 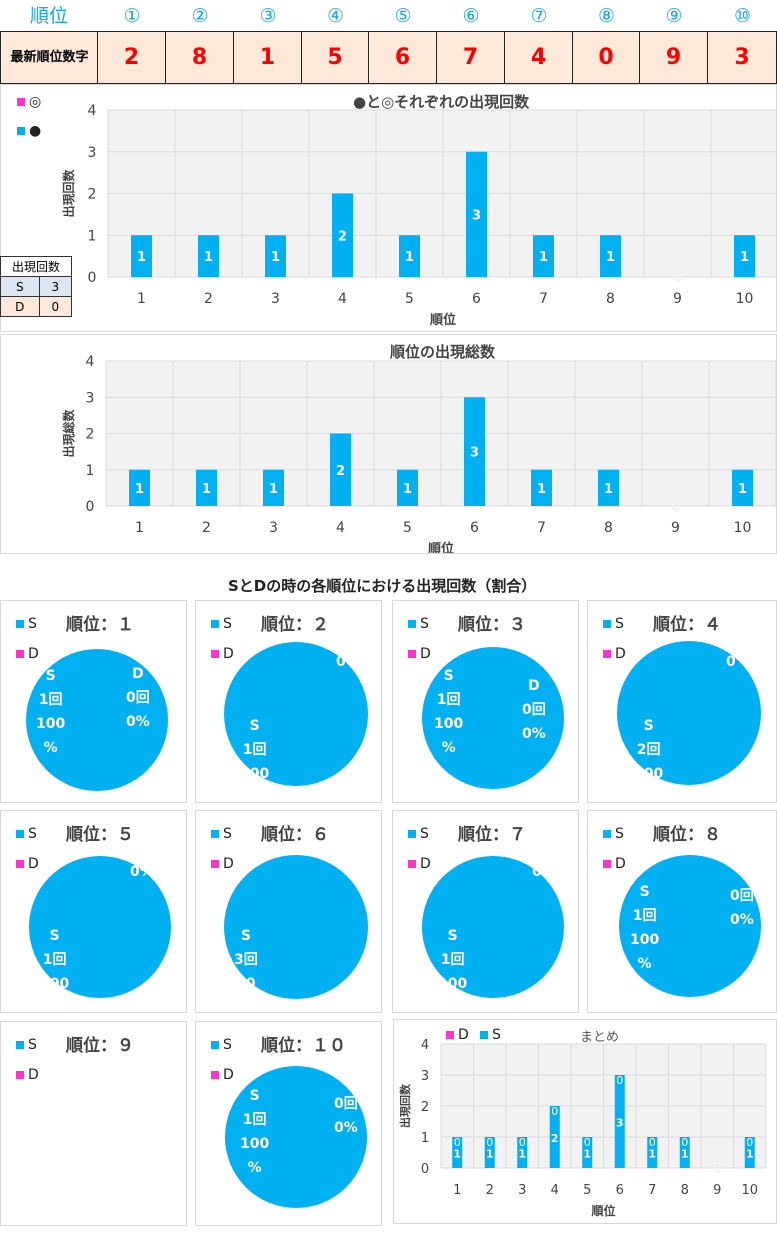 What do you see at coordinates (463, 1035) in the screenshot?
I see `summary-legend-label: D` at bounding box center [463, 1035].